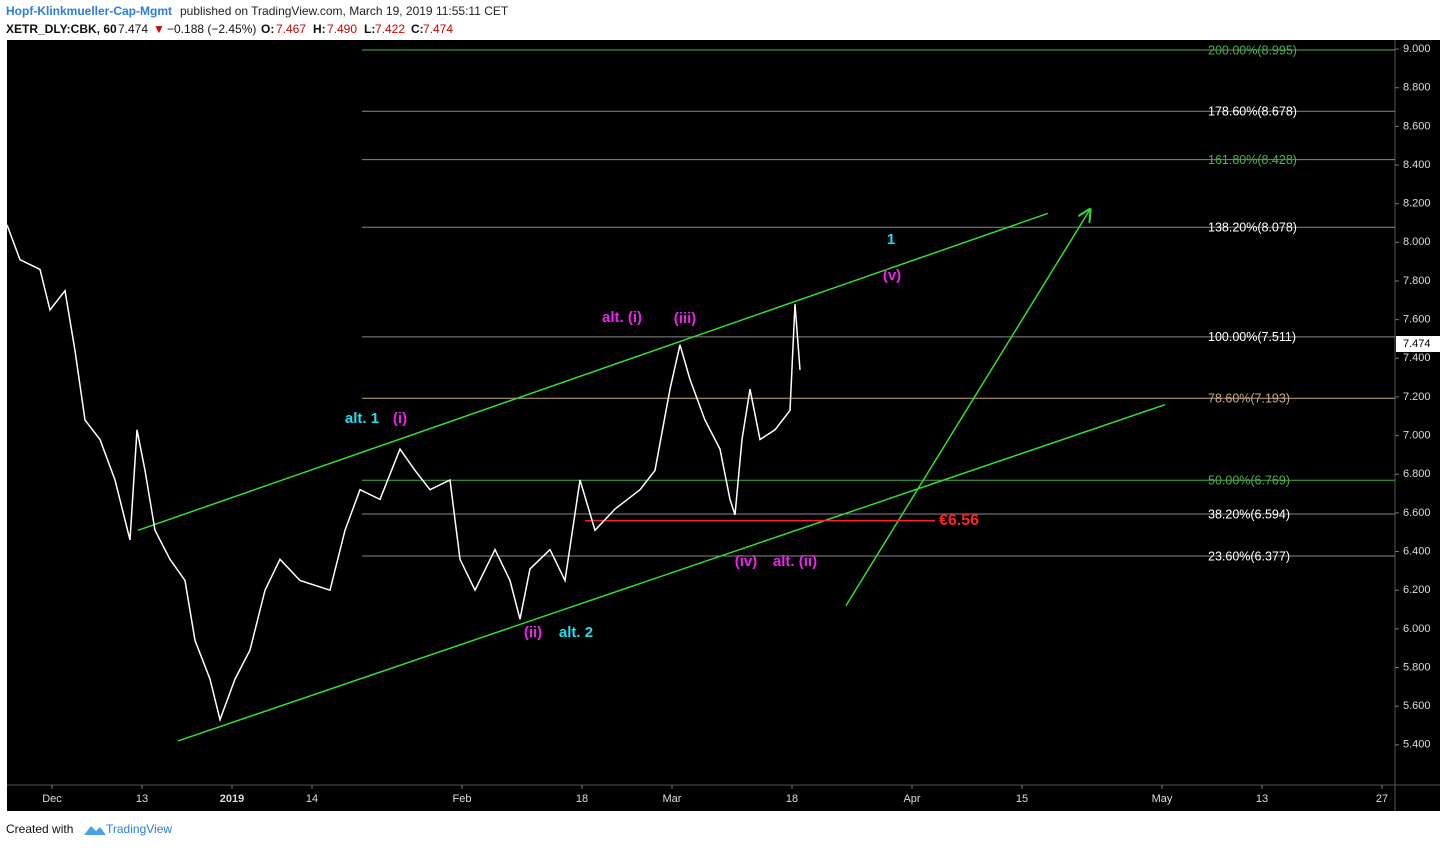  I want to click on l-label: L:, so click(369, 29).